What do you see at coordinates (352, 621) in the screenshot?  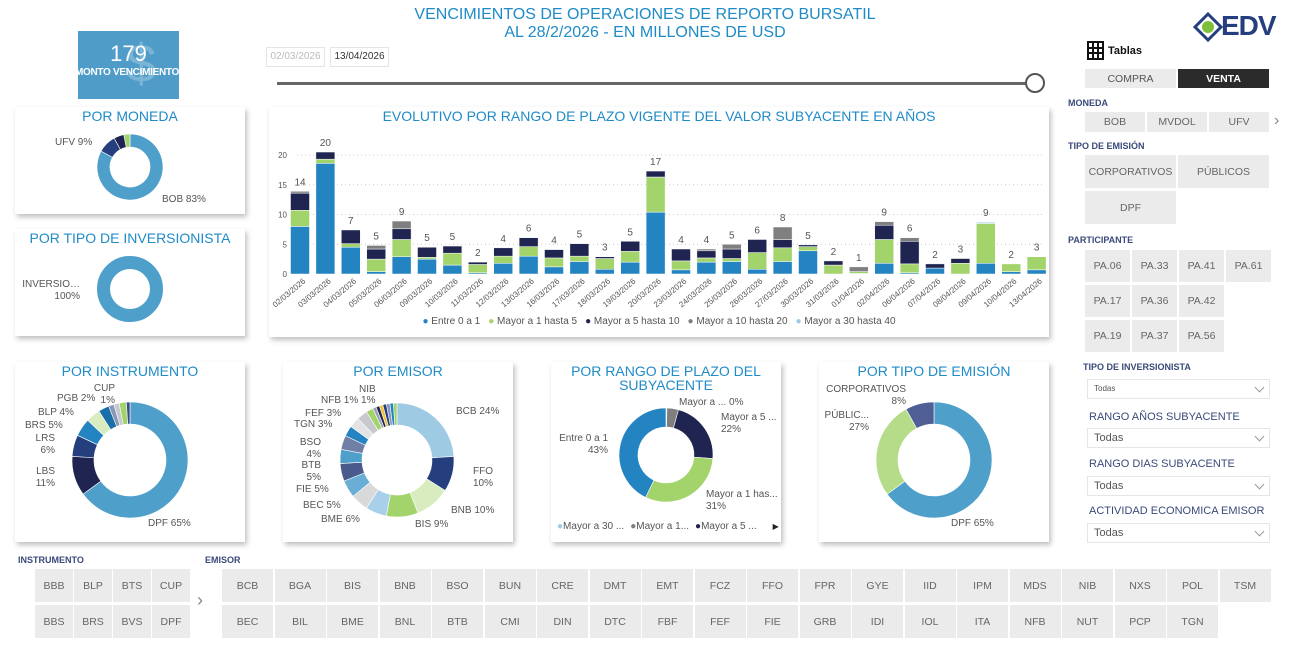 I see `filter-option-bme: BME` at bounding box center [352, 621].